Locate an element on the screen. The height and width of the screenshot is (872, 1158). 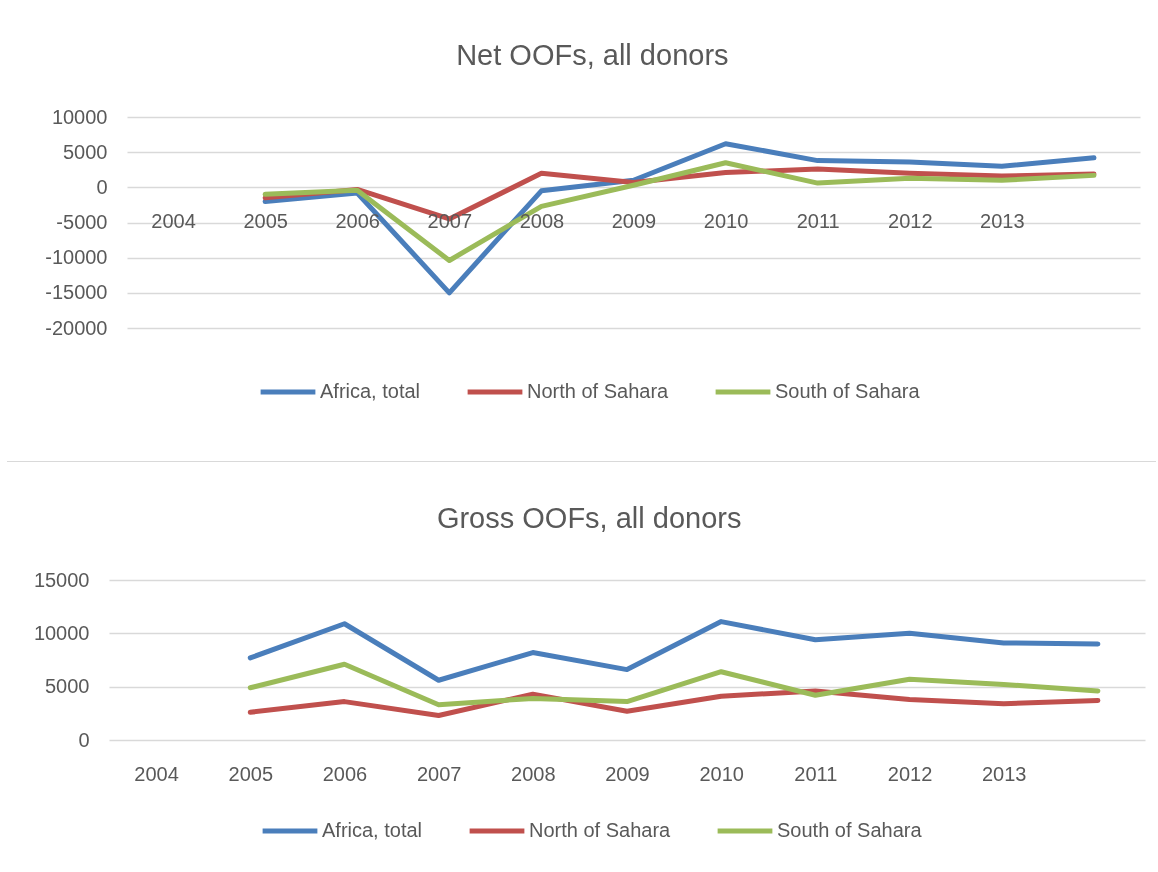
y-tick-label: -10000 is located at coordinates (76, 257).